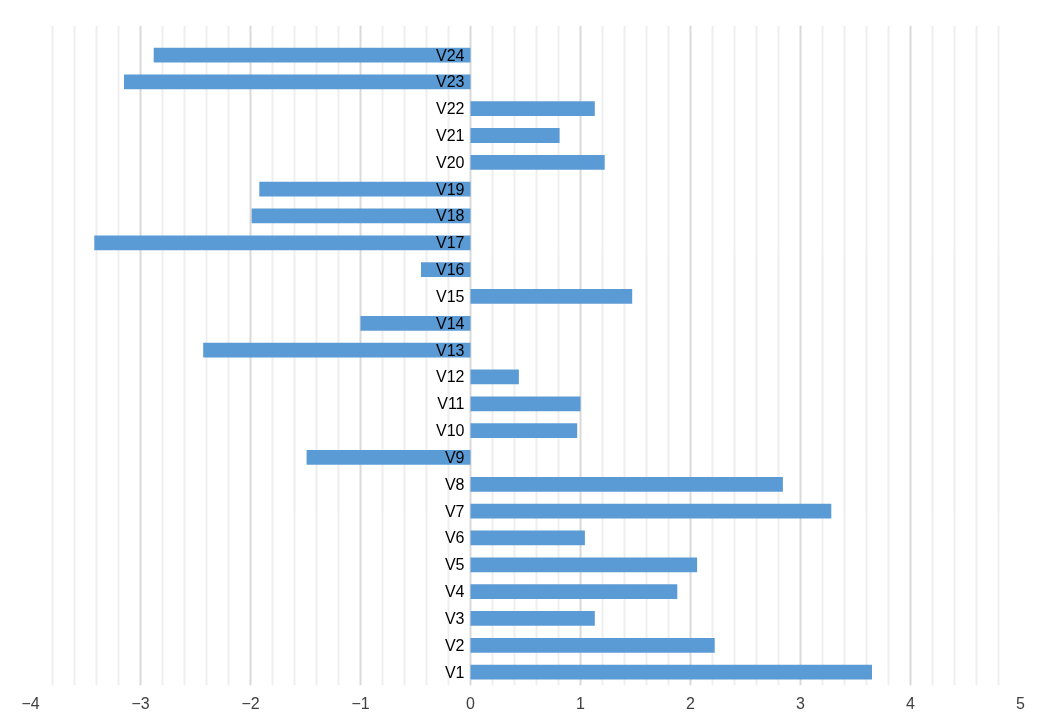  I want to click on y-tick-label: V14, so click(450, 323).